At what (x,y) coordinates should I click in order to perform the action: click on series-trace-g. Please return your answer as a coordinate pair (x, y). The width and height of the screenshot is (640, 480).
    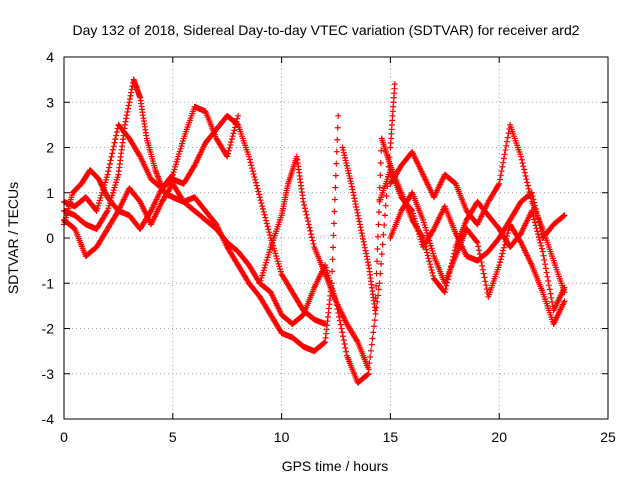
    Looking at the image, I should click on (477, 208).